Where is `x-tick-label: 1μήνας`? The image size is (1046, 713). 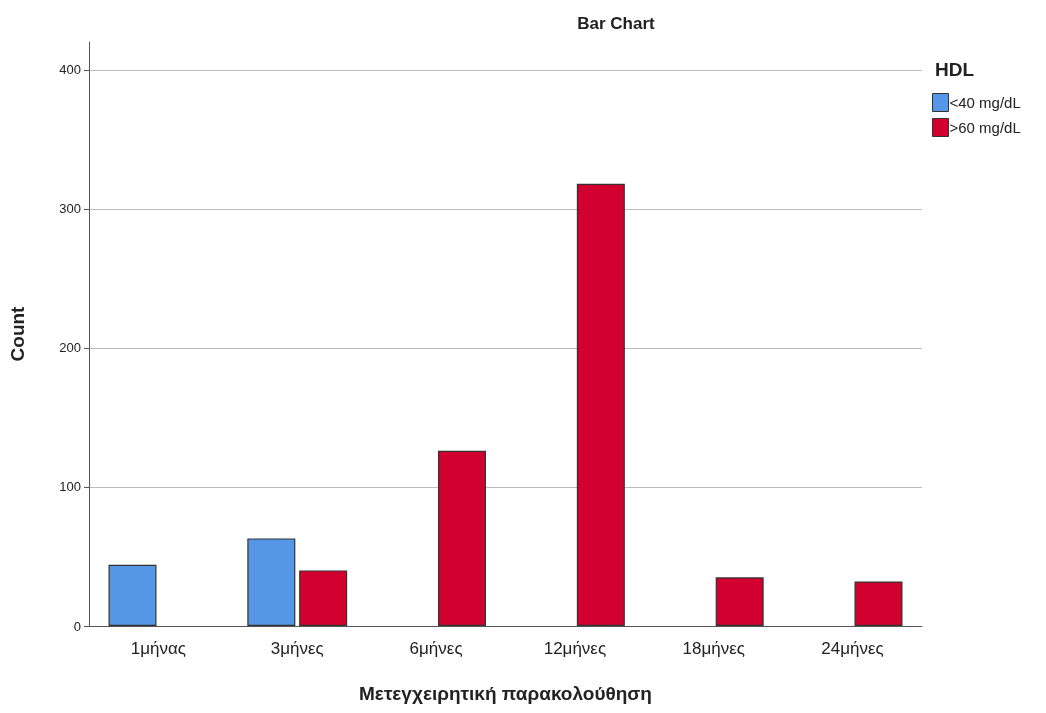
x-tick-label: 1μήνας is located at coordinates (158, 648).